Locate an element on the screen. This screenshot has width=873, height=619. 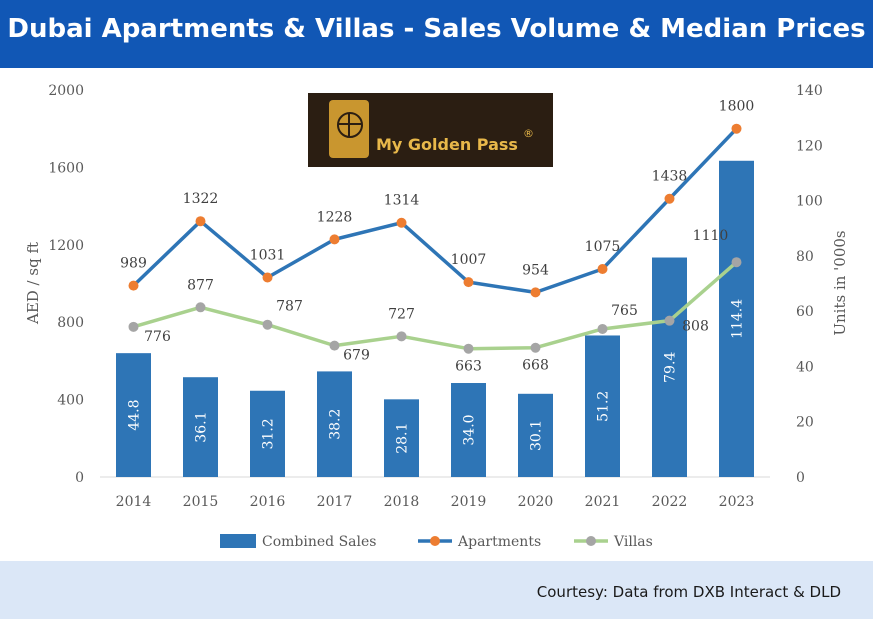
apartments-data-label: 1075 is located at coordinates (603, 247).